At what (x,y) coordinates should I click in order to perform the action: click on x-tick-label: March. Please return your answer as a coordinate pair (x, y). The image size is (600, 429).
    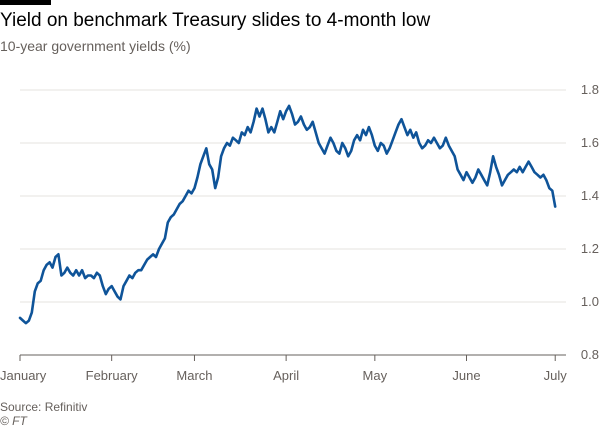
    Looking at the image, I should click on (194, 375).